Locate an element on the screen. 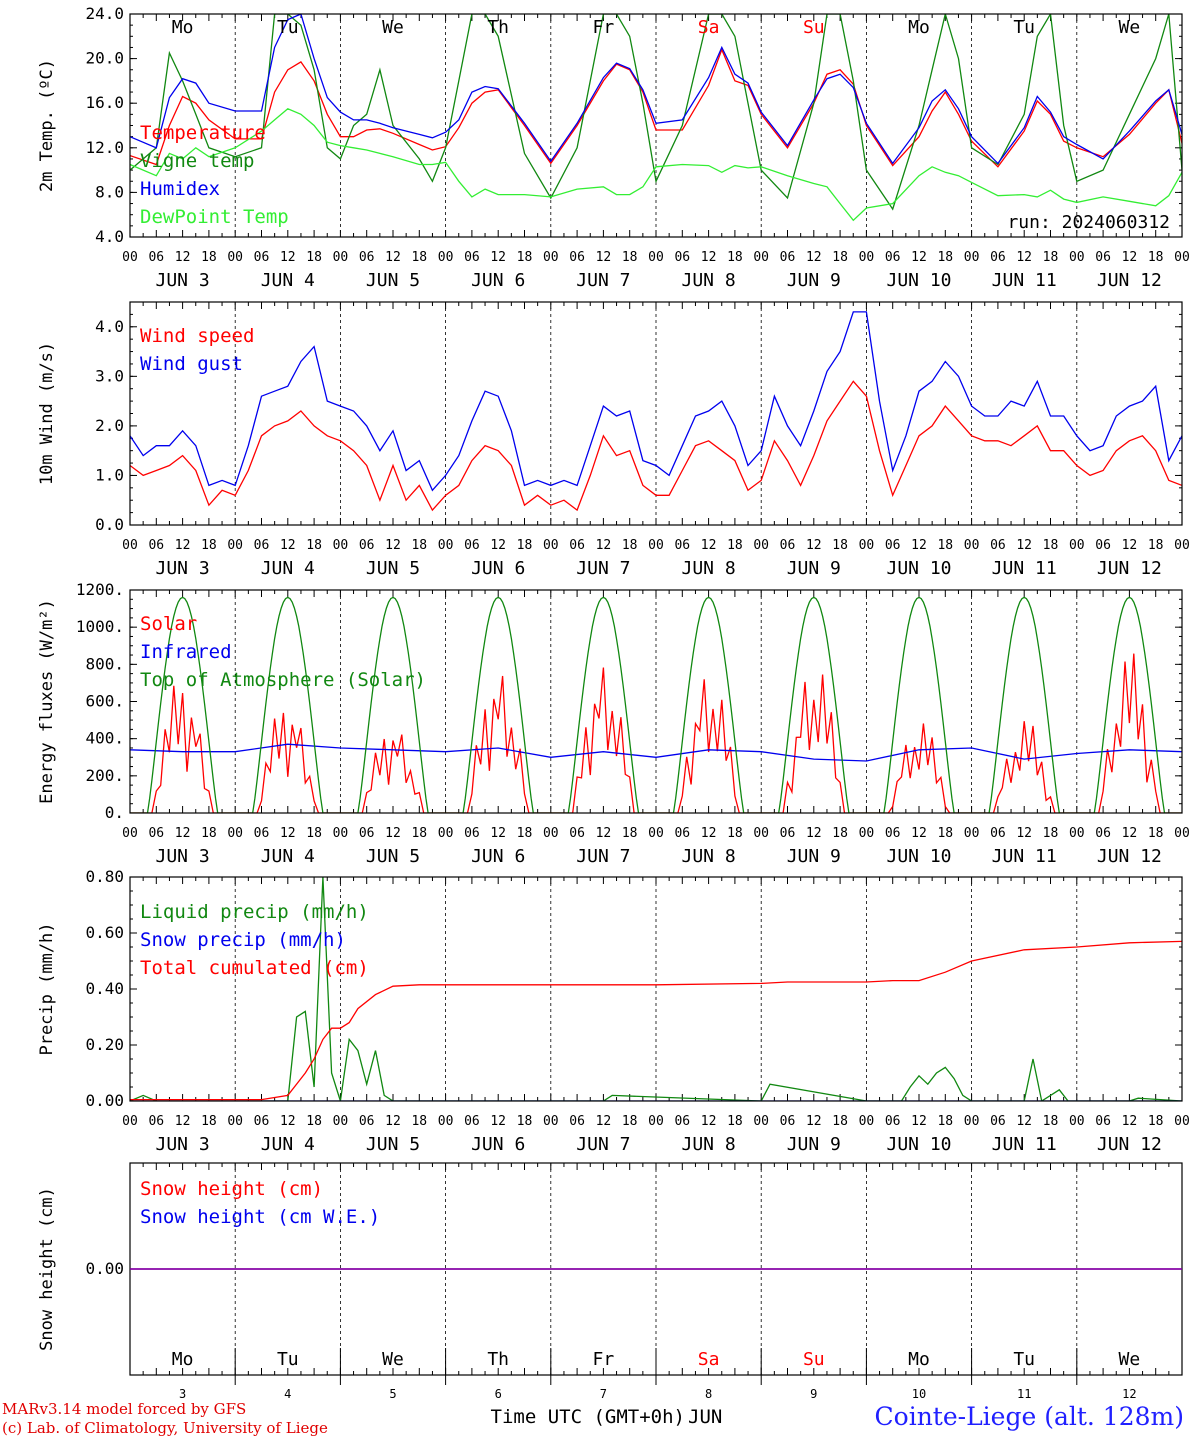 The image size is (1194, 1440). series-line is located at coordinates (656, 107).